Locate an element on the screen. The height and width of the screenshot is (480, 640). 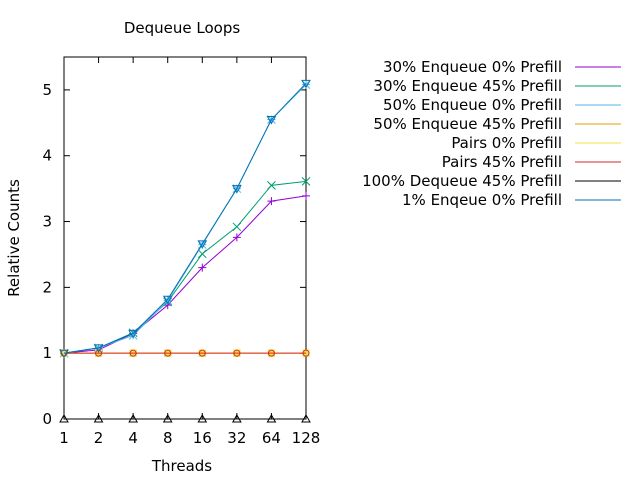
legend-item: 30% Enqueue 45% Prefill is located at coordinates (497, 86).